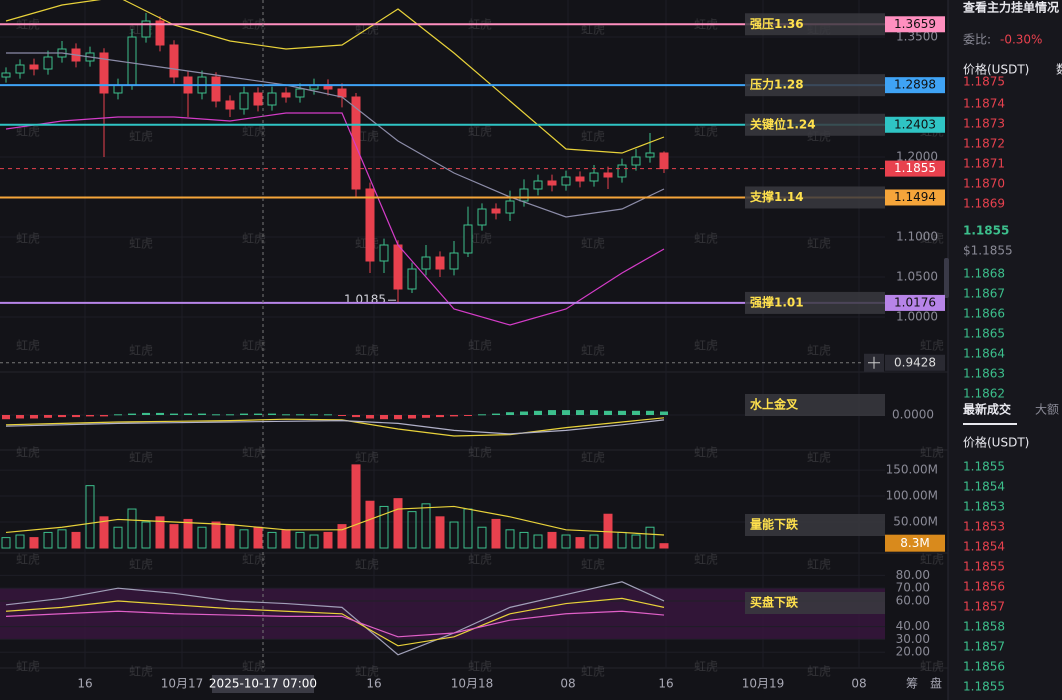 The width and height of the screenshot is (1062, 700). I want to click on price-tag-text: 1.1494, so click(915, 197).